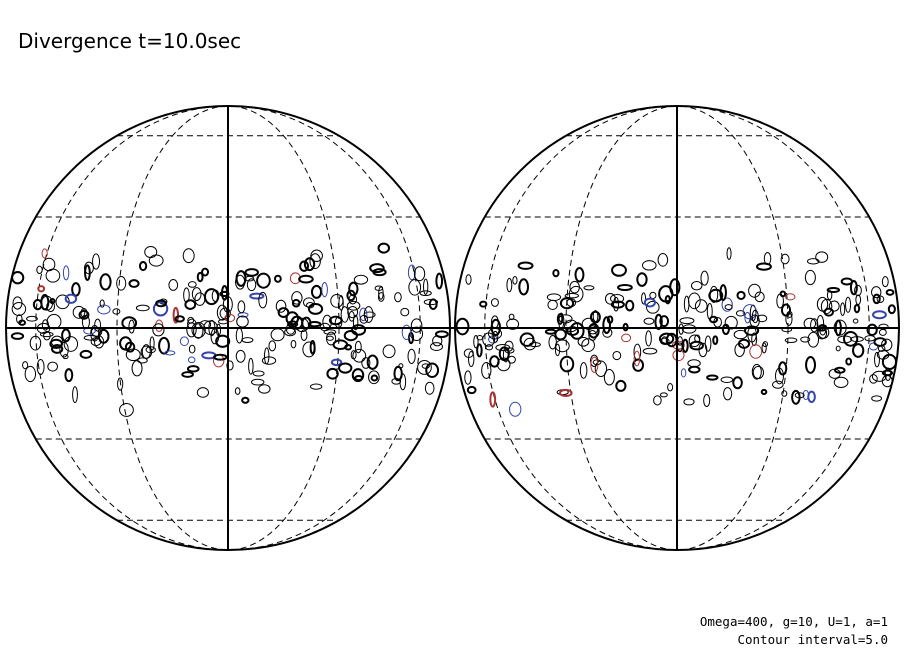 This screenshot has height=654, width=904. What do you see at coordinates (812, 639) in the screenshot?
I see `annotation: Contour interval=5.0` at bounding box center [812, 639].